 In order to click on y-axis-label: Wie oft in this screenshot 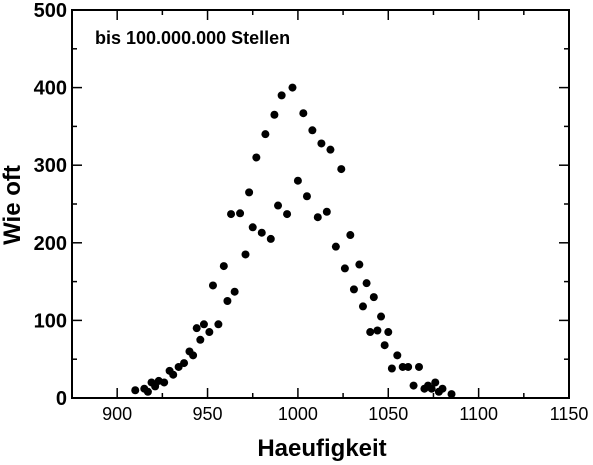, I will do `click(13, 205)`.